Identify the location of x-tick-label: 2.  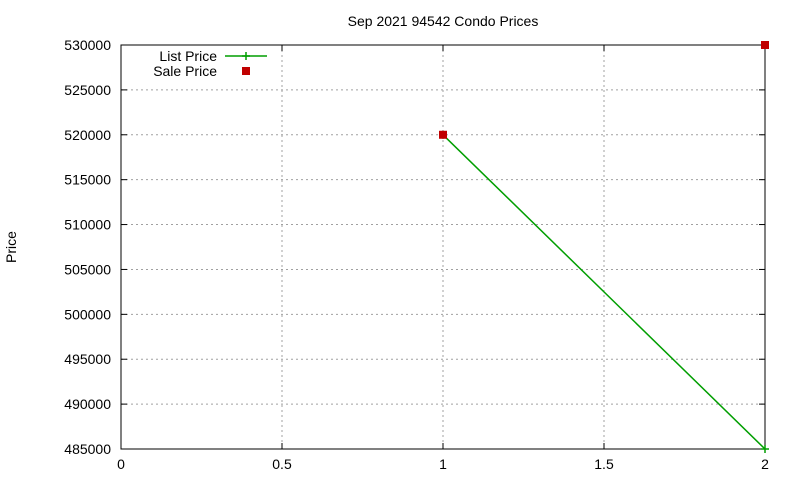
(765, 464).